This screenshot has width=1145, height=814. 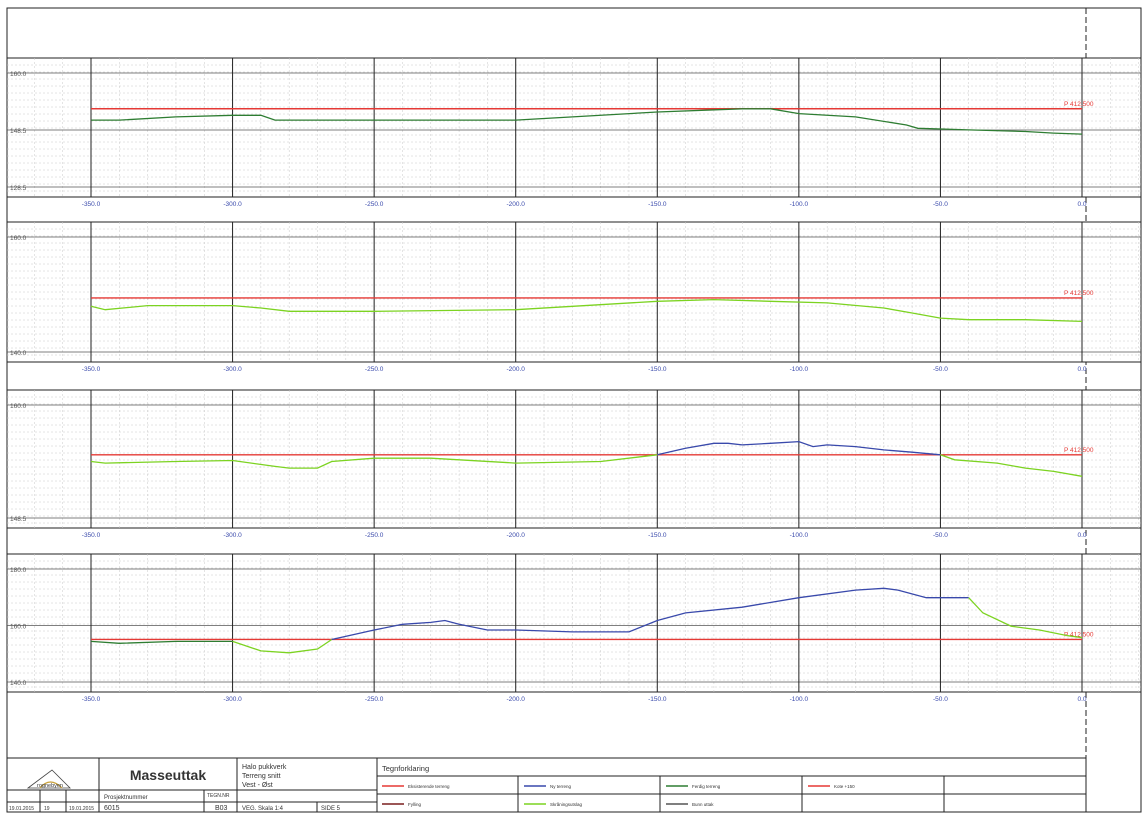 What do you see at coordinates (264, 767) in the screenshot?
I see `project-line-1: Halo pukkverk` at bounding box center [264, 767].